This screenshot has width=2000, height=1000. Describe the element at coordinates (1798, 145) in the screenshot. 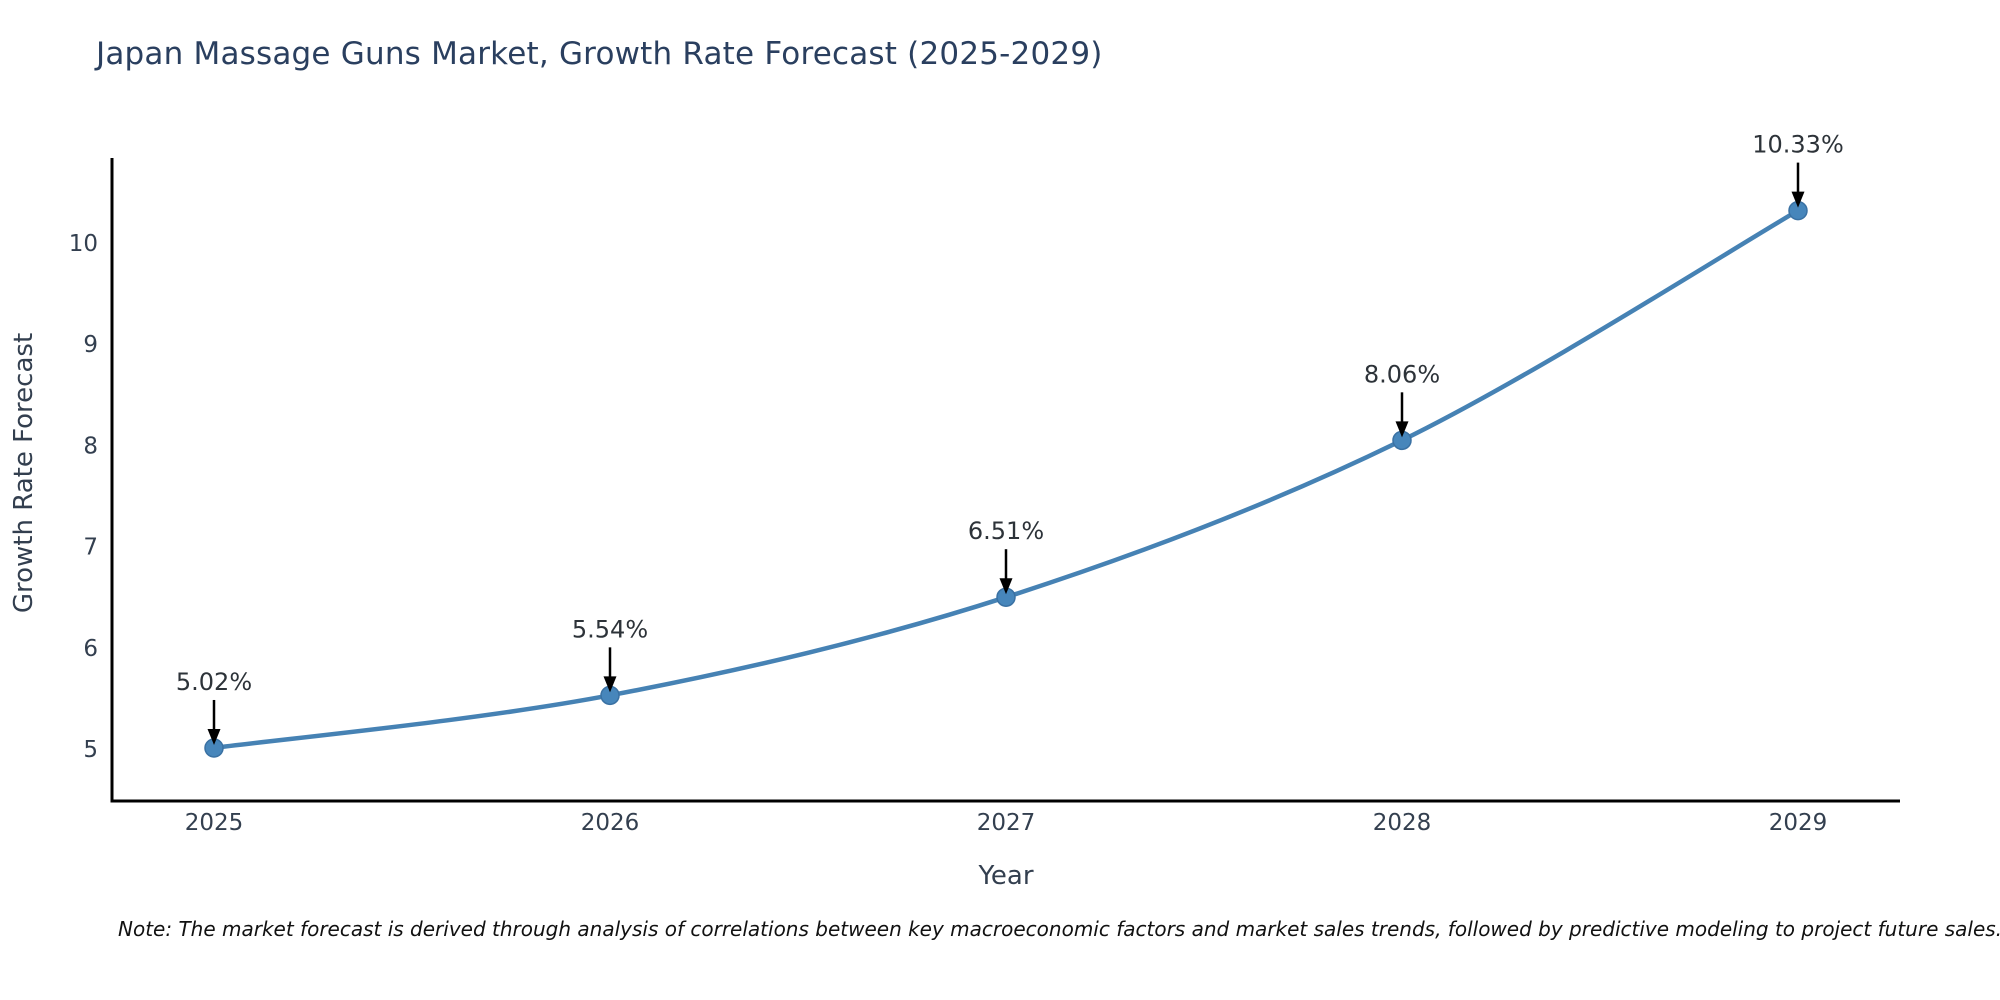

I see `data-point-annotation: 10.33%` at that location.